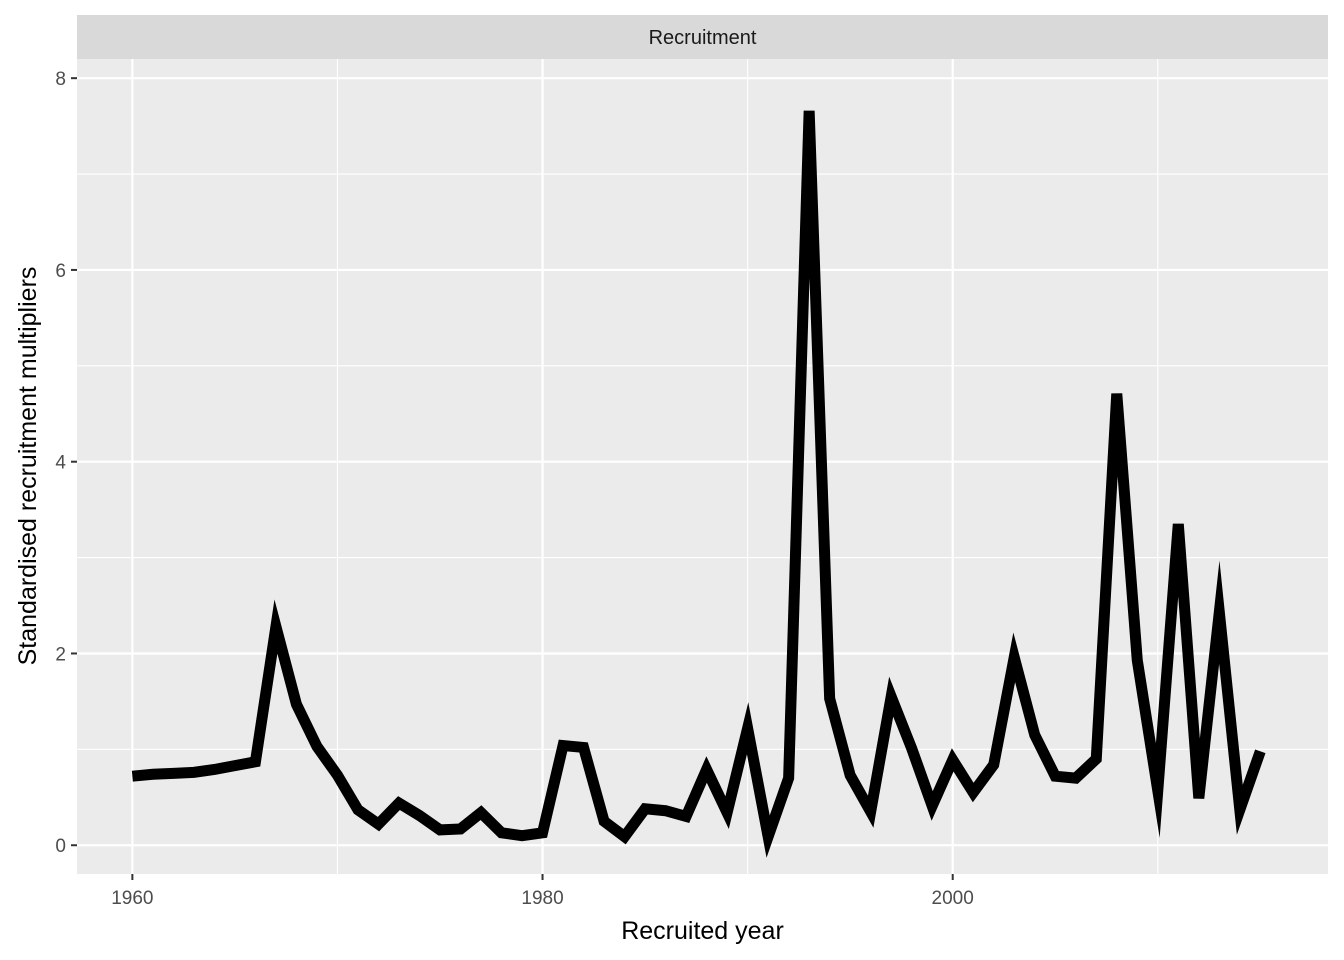 The height and width of the screenshot is (960, 1344). Describe the element at coordinates (60, 463) in the screenshot. I see `y-tick-label: 4` at that location.